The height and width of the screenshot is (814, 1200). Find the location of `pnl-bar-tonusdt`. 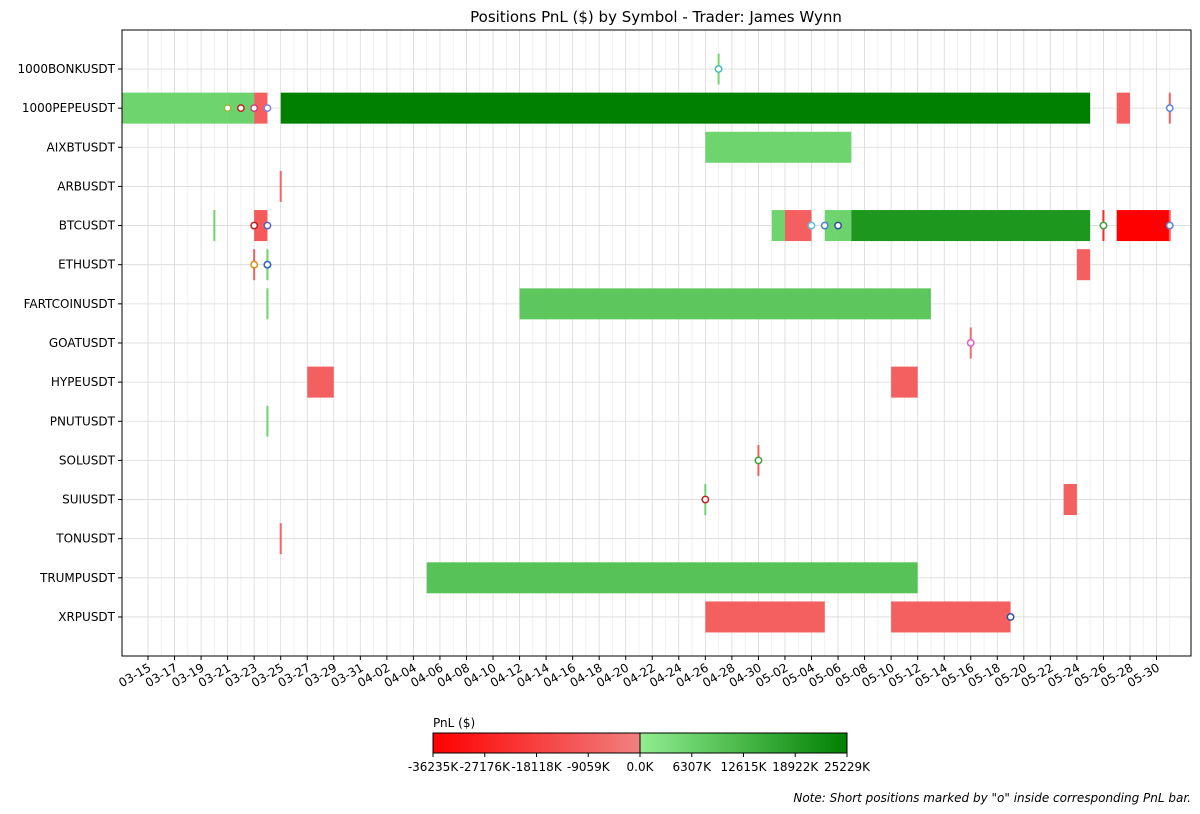

pnl-bar-tonusdt is located at coordinates (280, 539).